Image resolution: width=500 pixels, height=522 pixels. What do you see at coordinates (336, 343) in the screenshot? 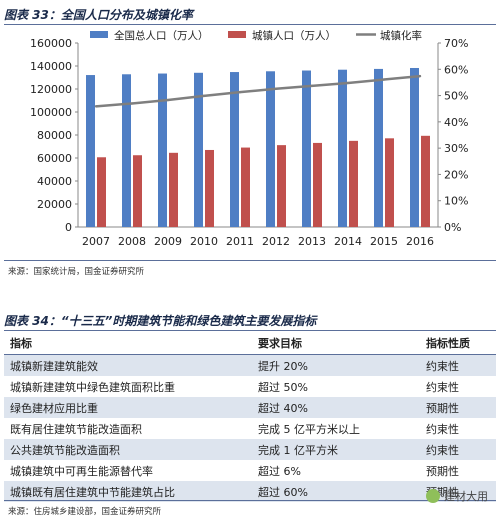
I see `header-target: 要求目标` at bounding box center [336, 343].